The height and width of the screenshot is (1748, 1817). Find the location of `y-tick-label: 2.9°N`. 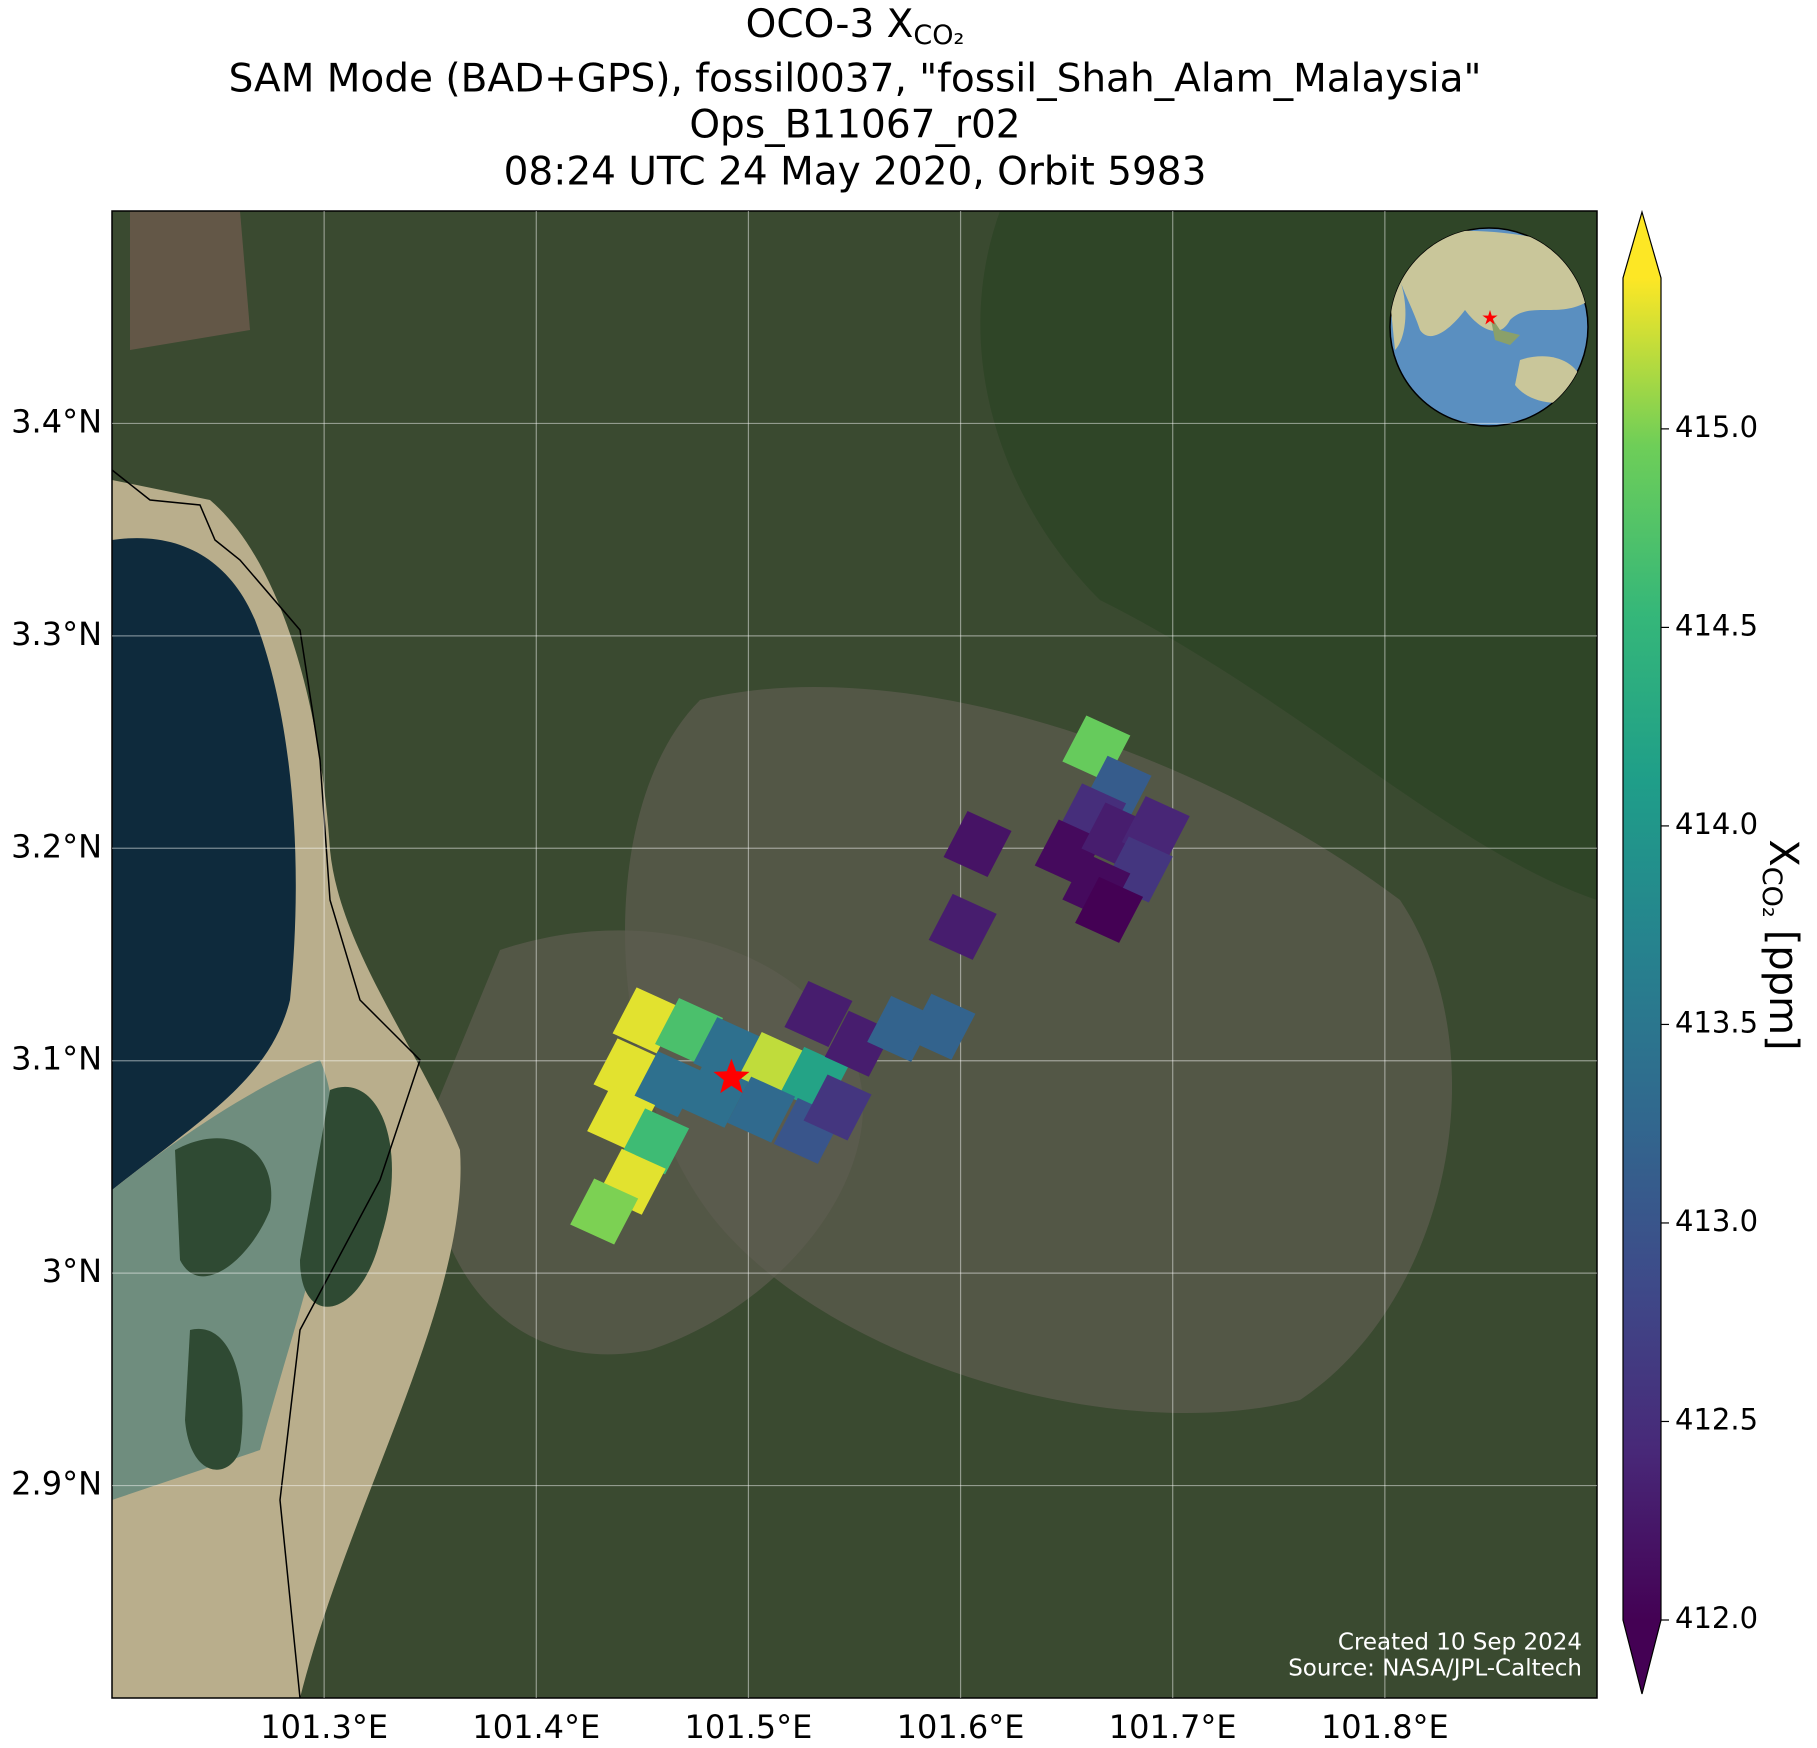

y-tick-label: 2.9°N is located at coordinates (56, 1484).